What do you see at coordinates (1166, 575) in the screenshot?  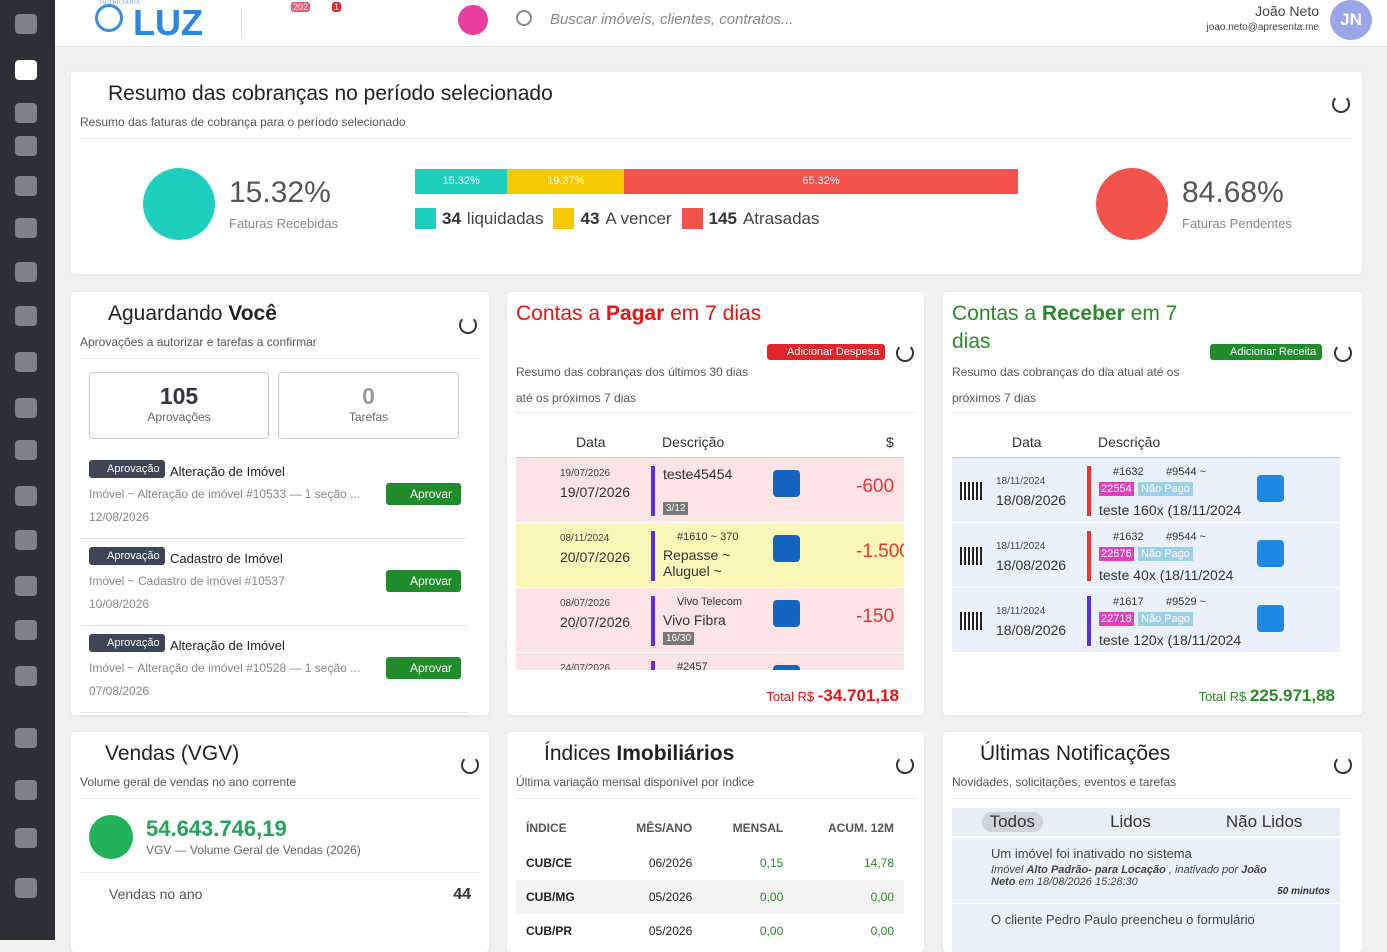 I see `description: teste 40x (18/11/2024` at bounding box center [1166, 575].